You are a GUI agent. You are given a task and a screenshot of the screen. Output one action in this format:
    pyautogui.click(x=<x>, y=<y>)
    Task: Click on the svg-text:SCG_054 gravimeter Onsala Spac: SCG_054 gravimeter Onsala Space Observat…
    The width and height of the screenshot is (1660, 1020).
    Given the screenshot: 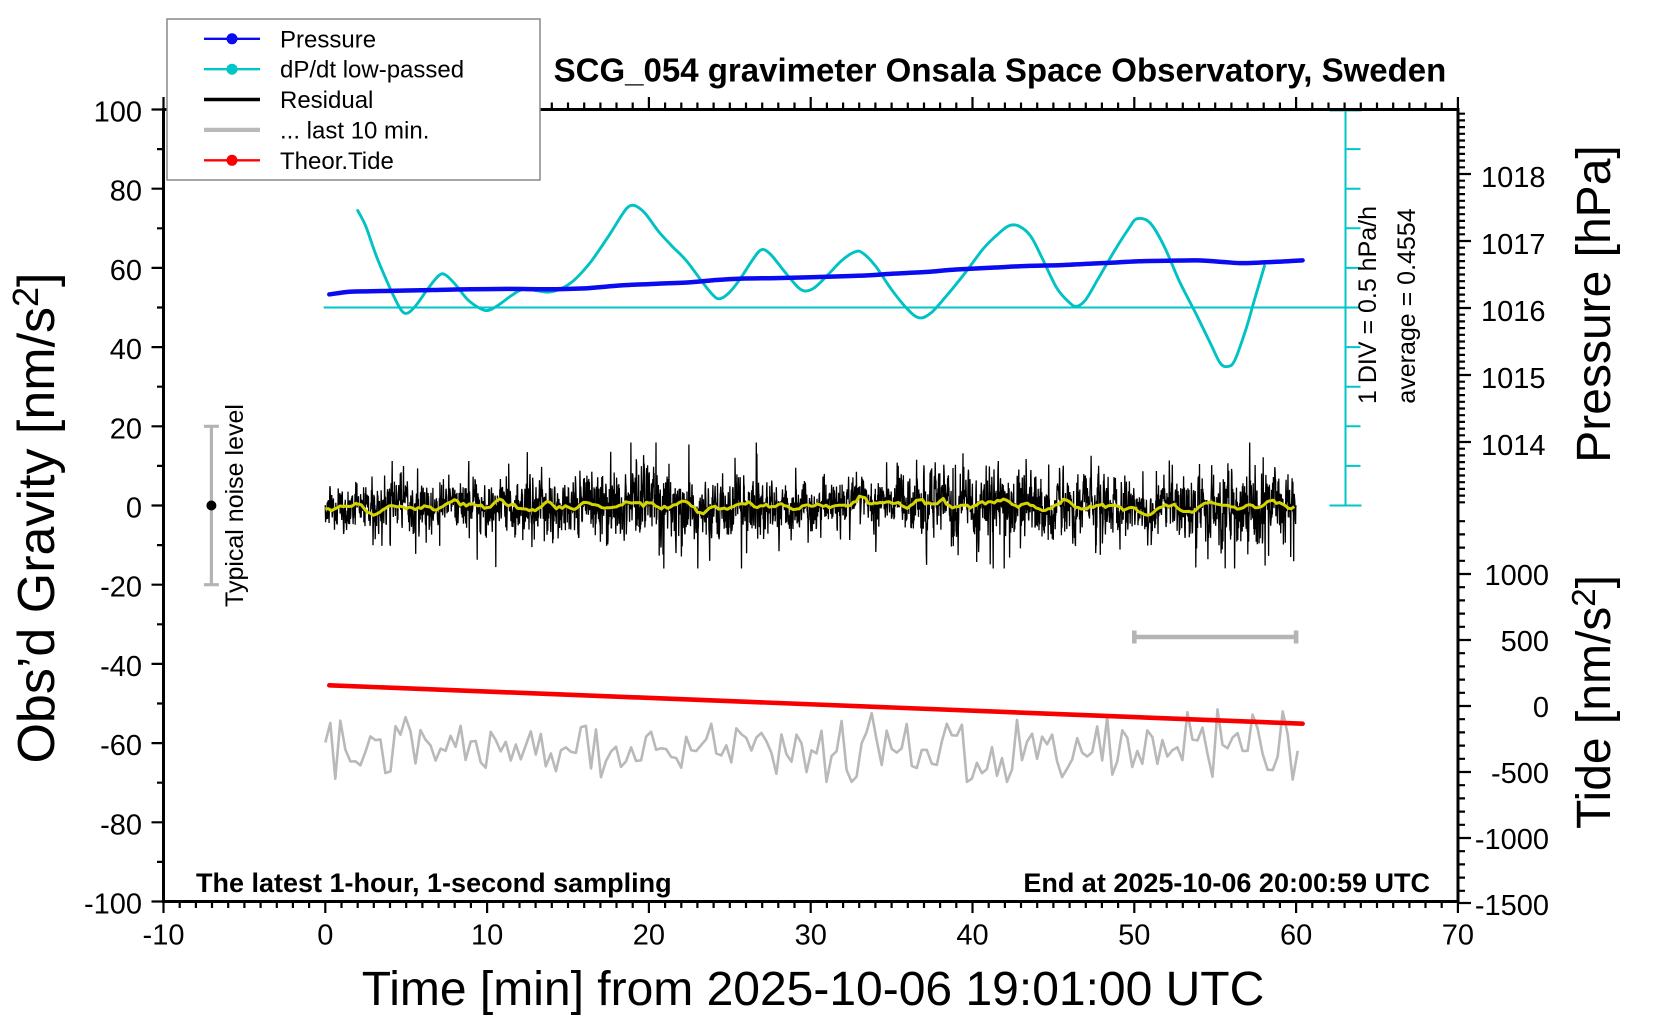 What is the action you would take?
    pyautogui.click(x=1000, y=70)
    